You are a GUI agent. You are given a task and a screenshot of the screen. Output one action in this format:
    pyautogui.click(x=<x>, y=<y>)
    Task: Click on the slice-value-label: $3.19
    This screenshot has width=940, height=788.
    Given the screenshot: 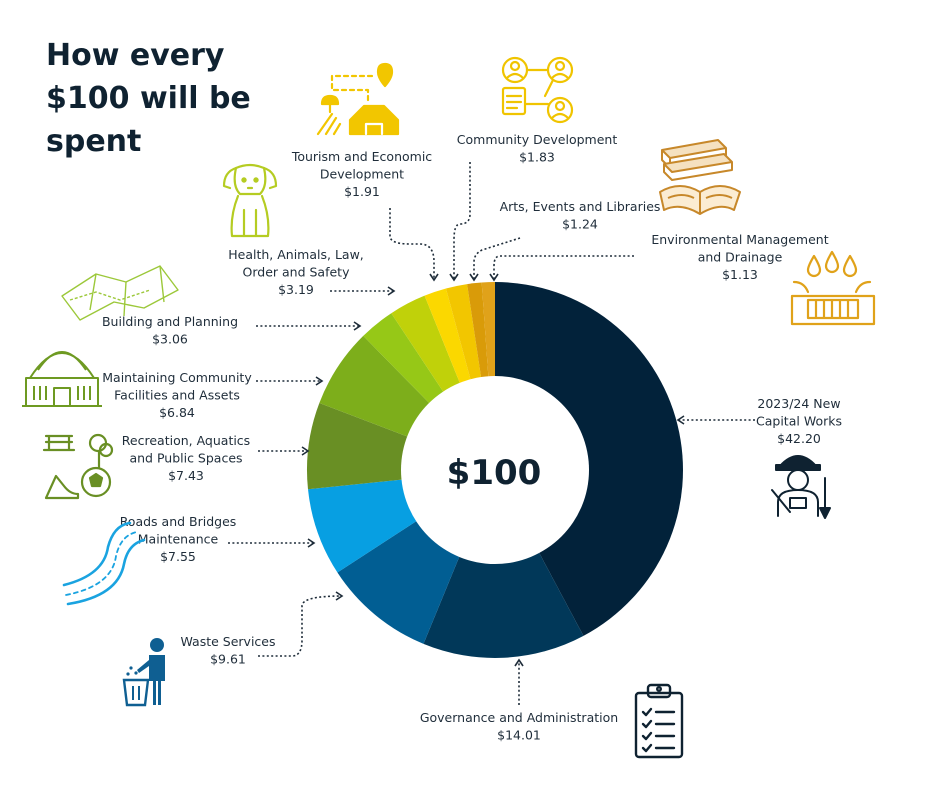 What is the action you would take?
    pyautogui.click(x=296, y=289)
    